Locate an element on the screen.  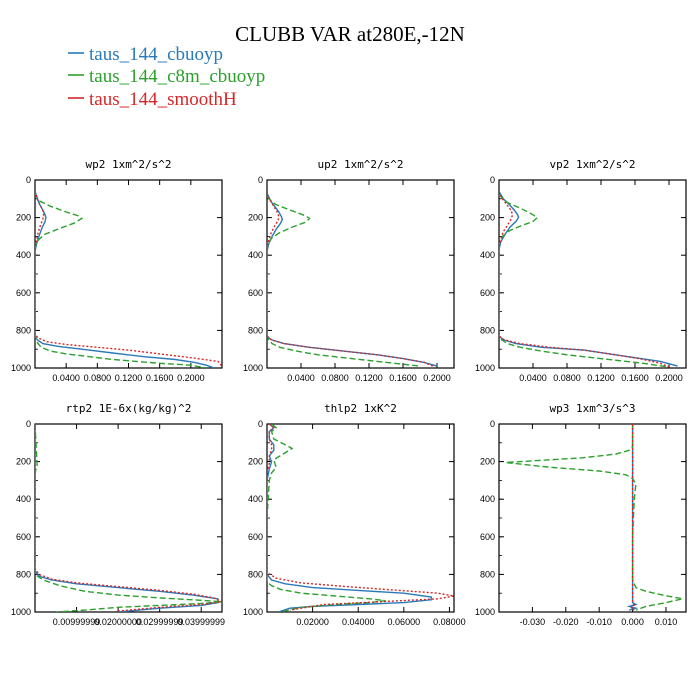
legend-label-2: taus_144_c8m_cbuoyp is located at coordinates (177, 76).